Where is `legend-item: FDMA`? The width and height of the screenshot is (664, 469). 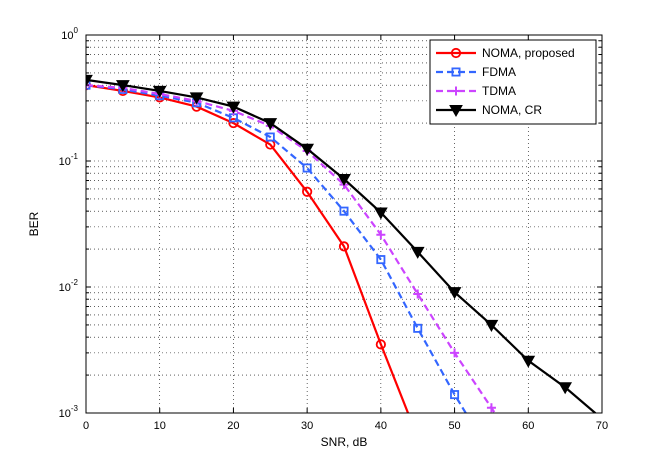 legend-item: FDMA is located at coordinates (476, 72).